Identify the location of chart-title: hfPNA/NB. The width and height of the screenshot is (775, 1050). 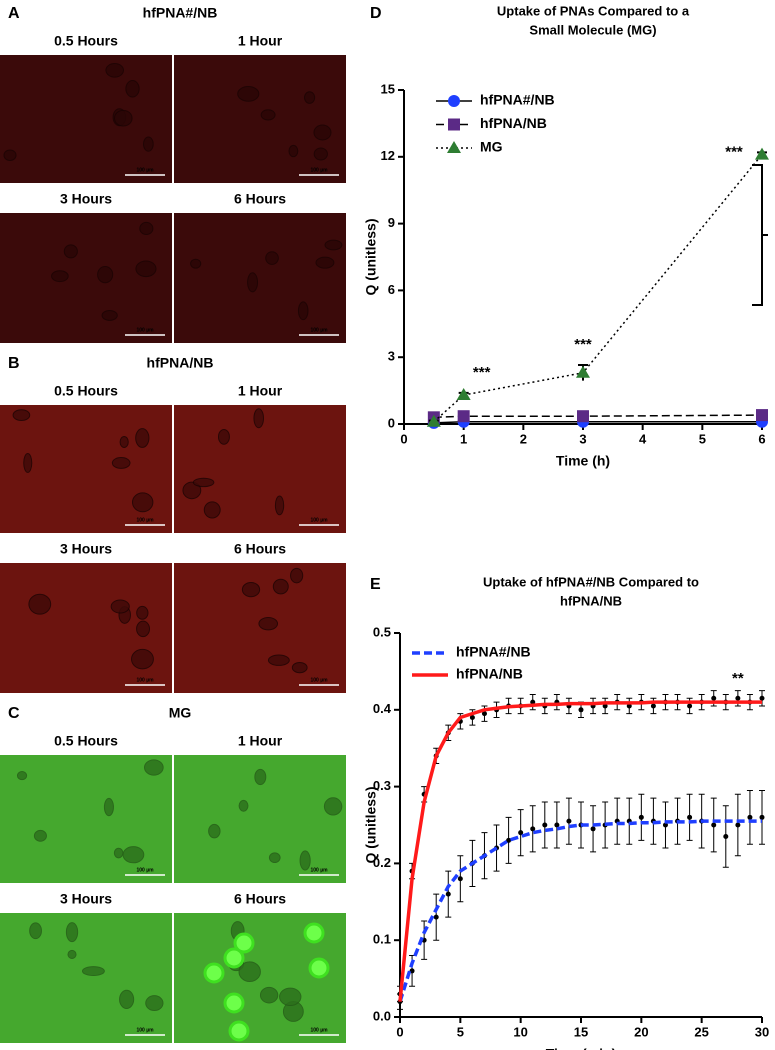
(591, 600).